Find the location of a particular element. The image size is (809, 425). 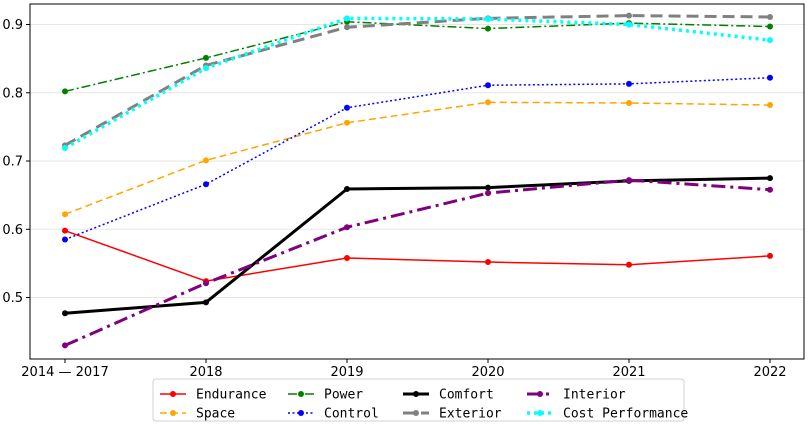

legend-item: Space is located at coordinates (197, 414).